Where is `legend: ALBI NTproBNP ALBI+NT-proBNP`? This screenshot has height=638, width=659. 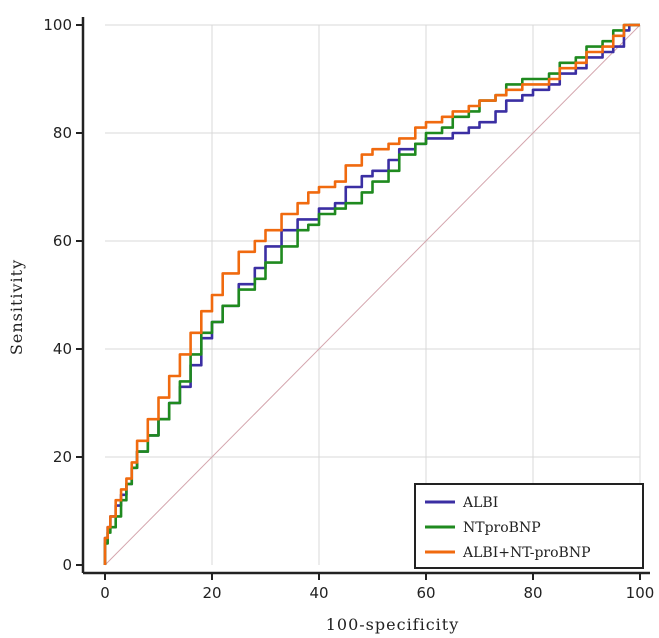
legend: ALBI NTproBNP ALBI+NT-proBNP is located at coordinates (529, 526).